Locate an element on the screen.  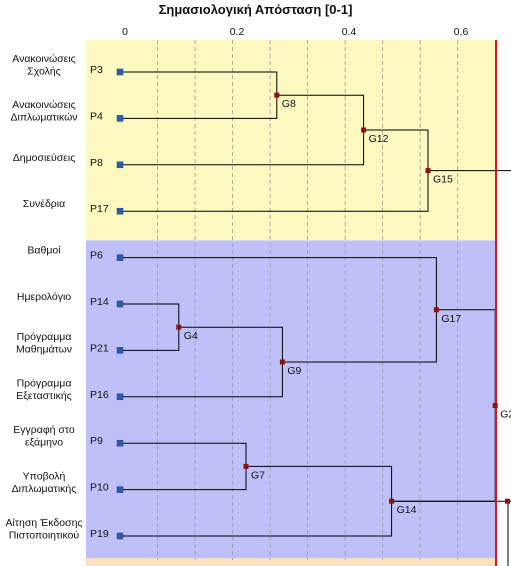
leaf-id: P14 is located at coordinates (99, 302).